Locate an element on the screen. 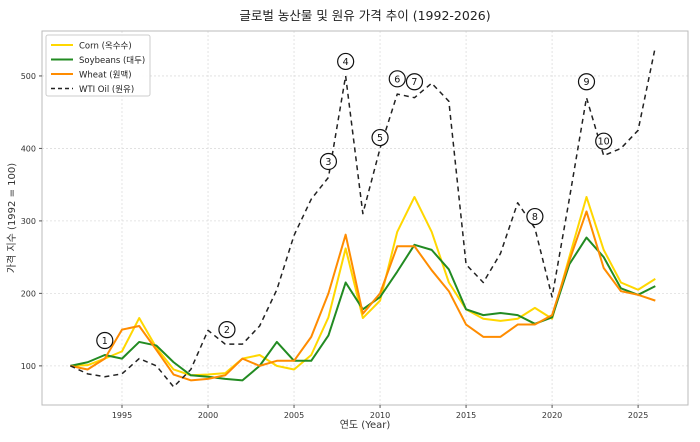 This screenshot has height=442, width=700. chart-title: 글로벌 농산물 및 원유 가격 추이 (1992-2026) is located at coordinates (364, 15).